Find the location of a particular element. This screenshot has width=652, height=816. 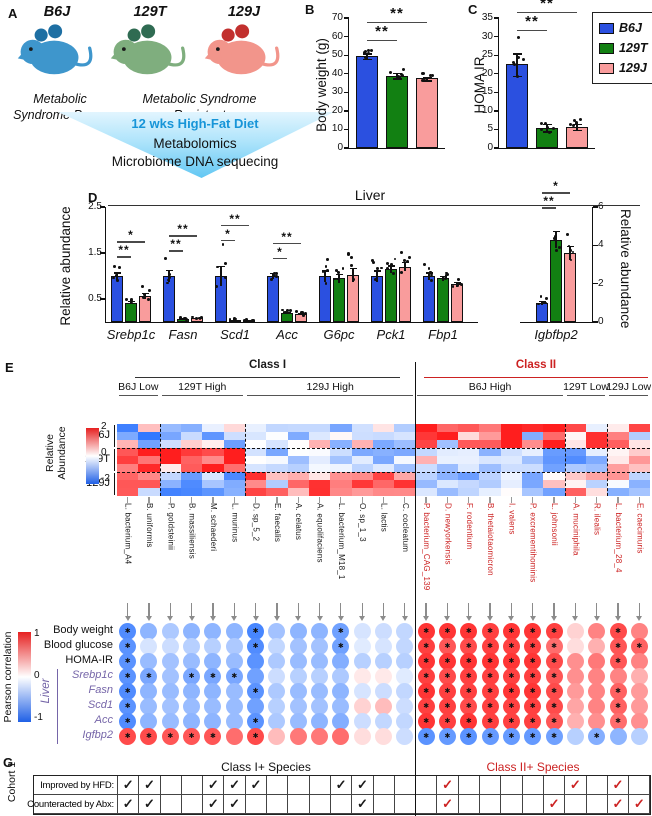

mouse-icon is located at coordinates (242, 49).